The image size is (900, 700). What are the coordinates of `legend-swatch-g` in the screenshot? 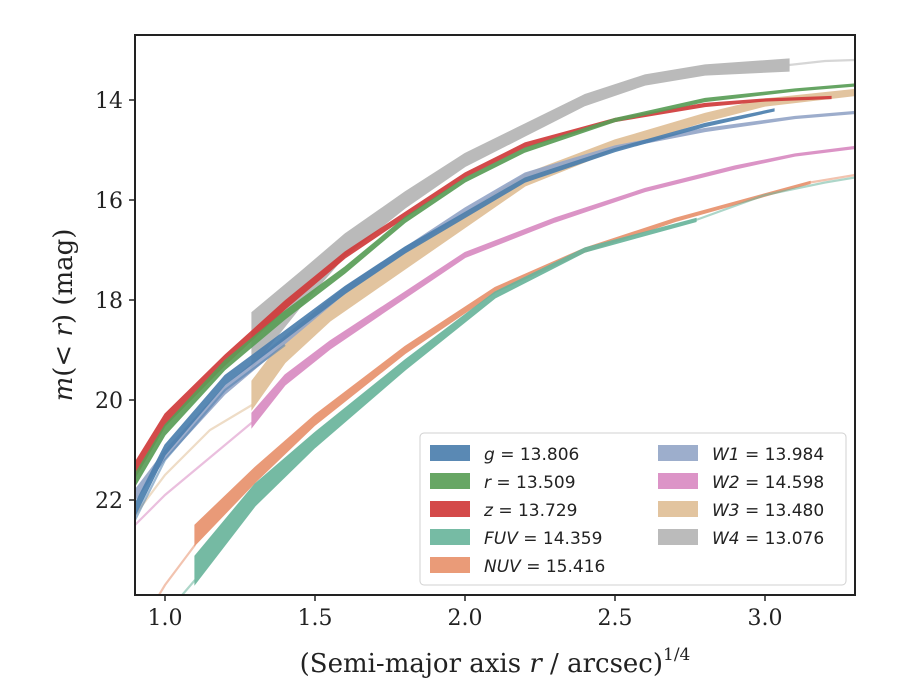 It's located at (450, 453).